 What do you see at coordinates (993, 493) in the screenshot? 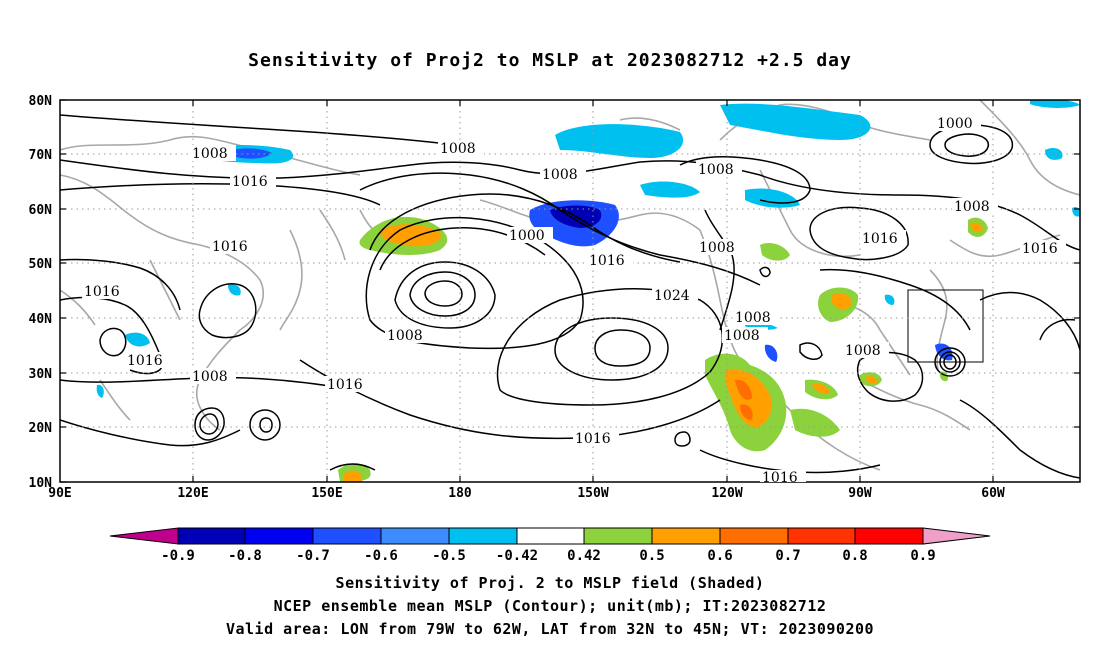
I see `lon-label: 60W` at bounding box center [993, 493].